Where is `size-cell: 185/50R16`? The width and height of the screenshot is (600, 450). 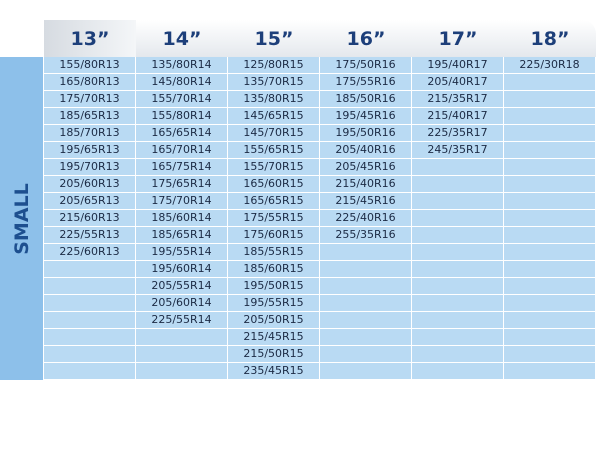 size-cell: 185/50R16 is located at coordinates (366, 99).